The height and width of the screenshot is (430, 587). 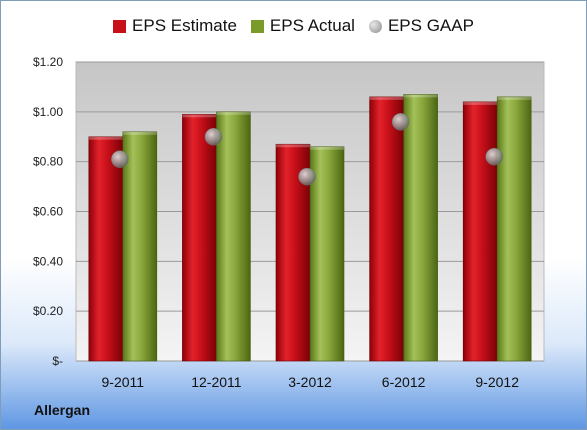 I want to click on legend-swatch-actual, so click(x=257, y=26).